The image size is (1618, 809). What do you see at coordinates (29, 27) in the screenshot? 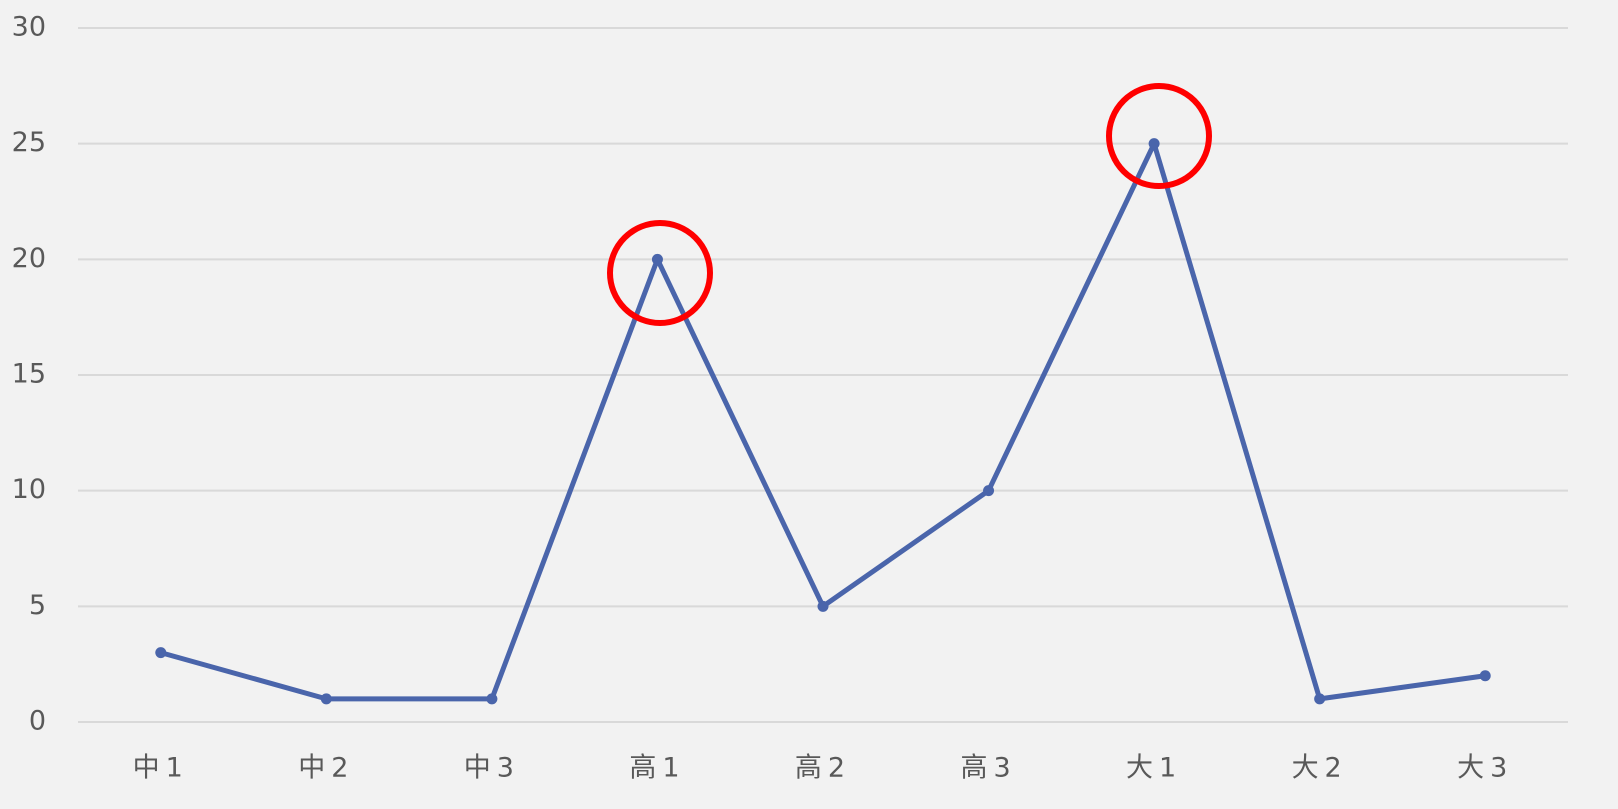
I see `y-tick-label: 30` at bounding box center [29, 27].